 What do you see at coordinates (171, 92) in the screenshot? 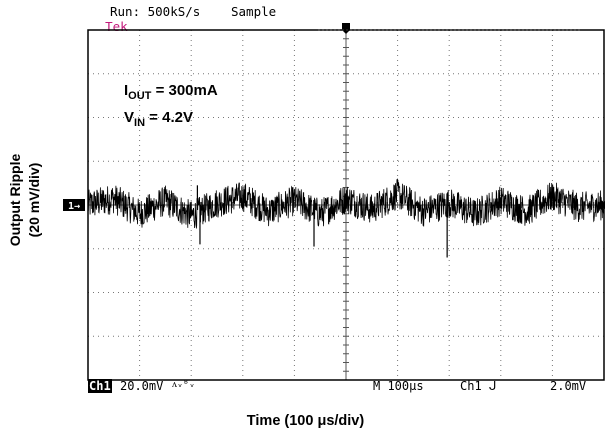
I see `iout-annotation: IOUT = 300mA` at bounding box center [171, 92].